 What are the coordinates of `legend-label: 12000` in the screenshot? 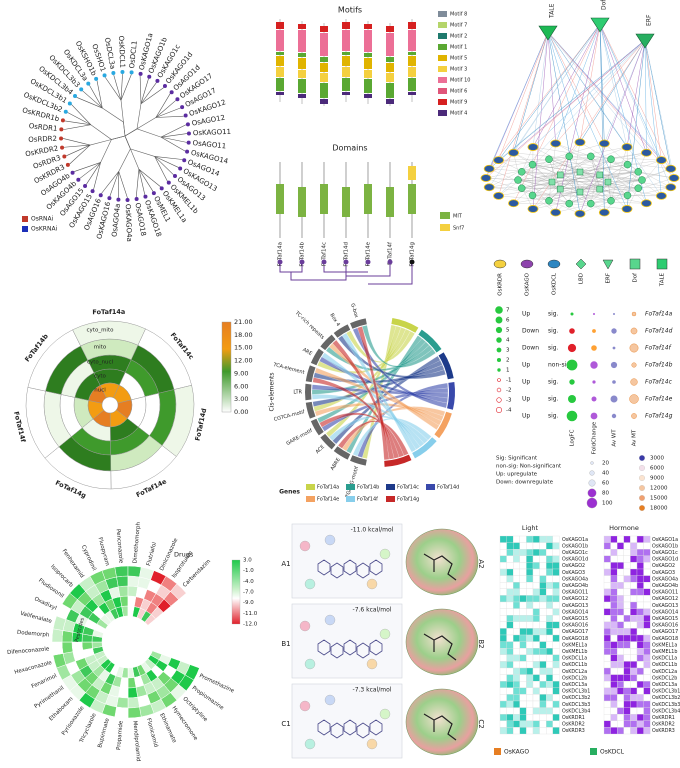 It's located at (659, 489).